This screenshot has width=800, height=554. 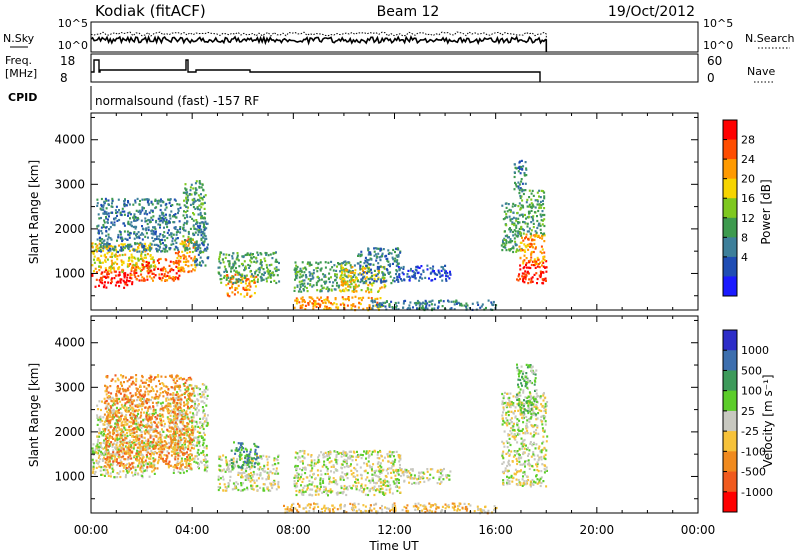 What do you see at coordinates (761, 71) in the screenshot?
I see `nave-label: Nave` at bounding box center [761, 71].